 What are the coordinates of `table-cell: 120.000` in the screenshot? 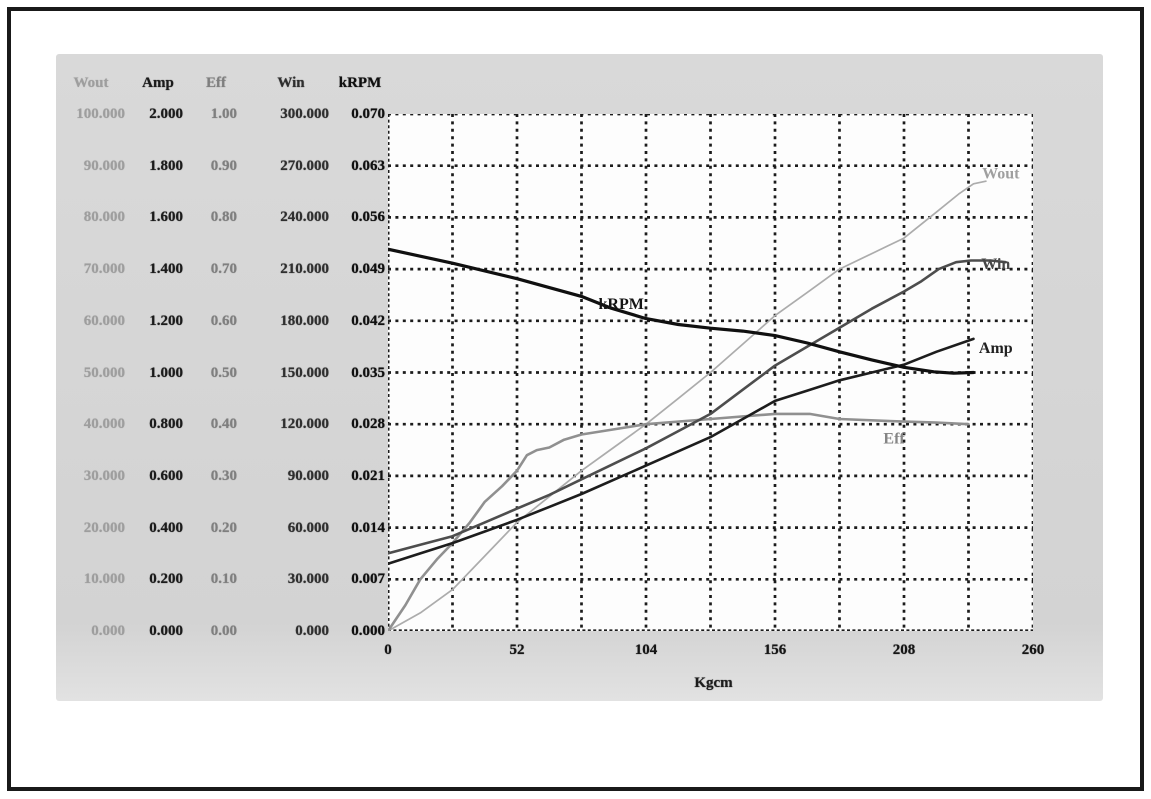 It's located at (304, 424).